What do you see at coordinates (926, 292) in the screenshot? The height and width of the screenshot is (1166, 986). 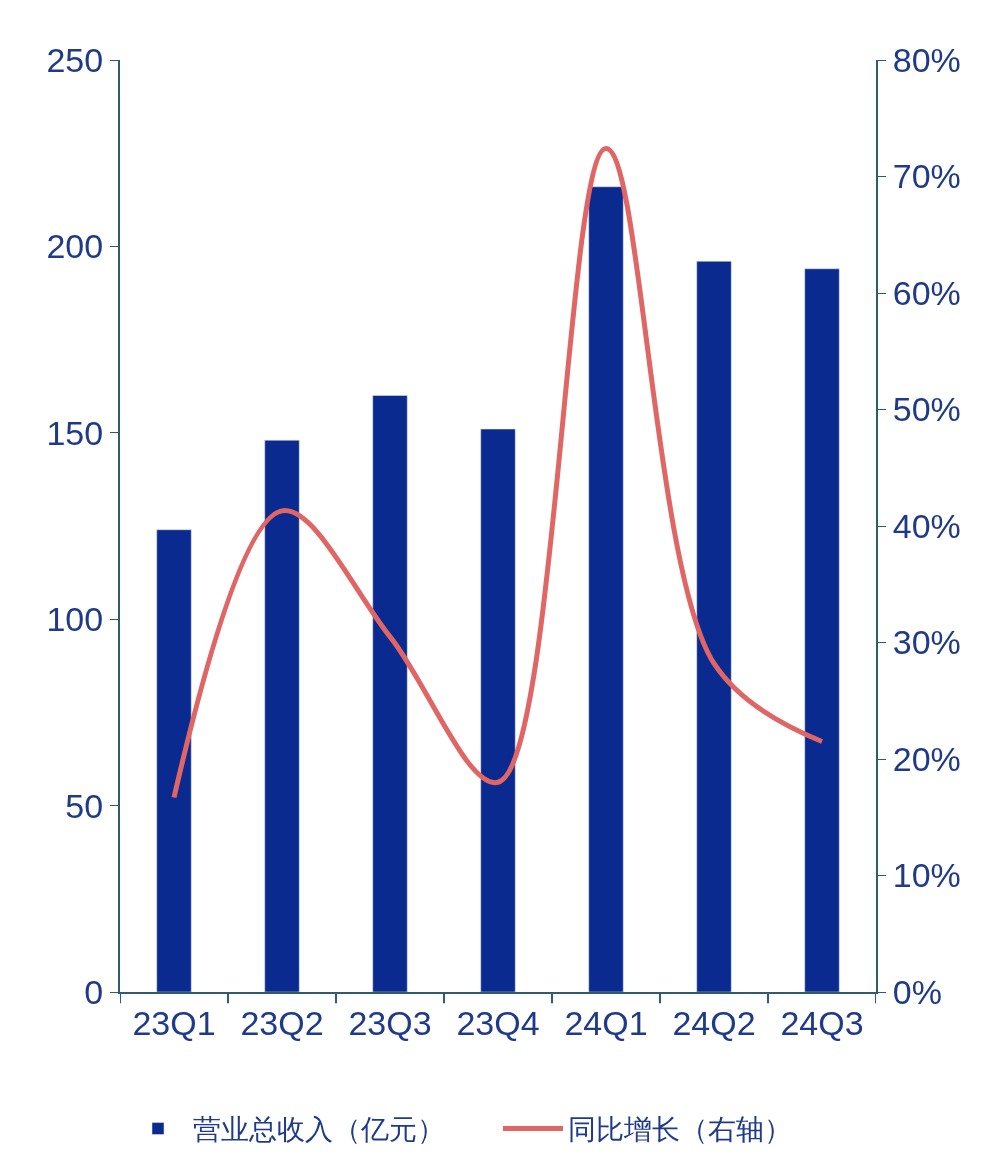 I see `y2-tick-label: 60%` at bounding box center [926, 292].